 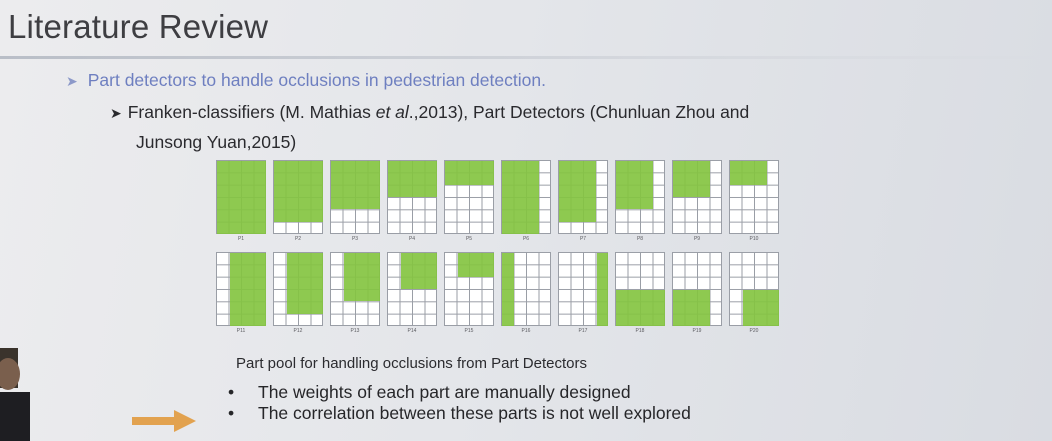 I want to click on part-label: P16, so click(x=526, y=331).